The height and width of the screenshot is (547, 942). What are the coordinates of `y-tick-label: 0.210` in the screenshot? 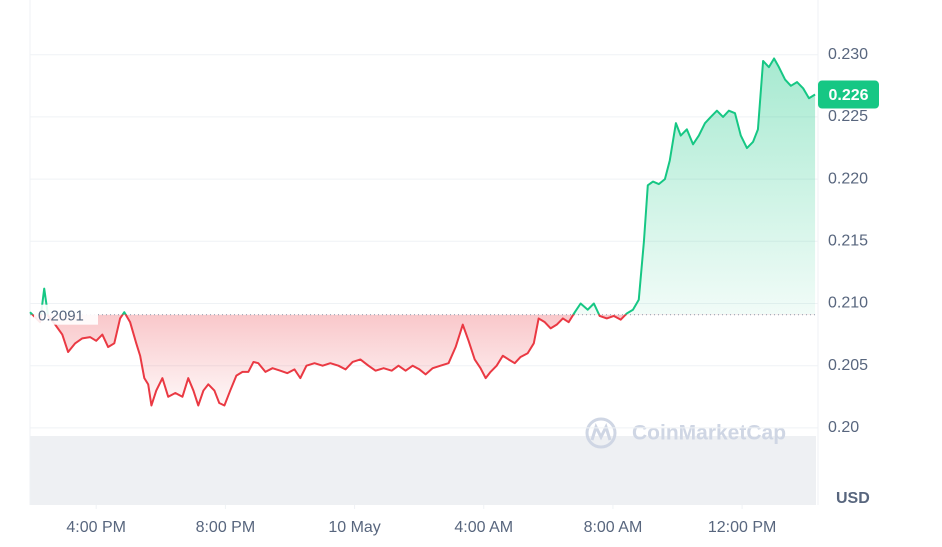 It's located at (848, 303).